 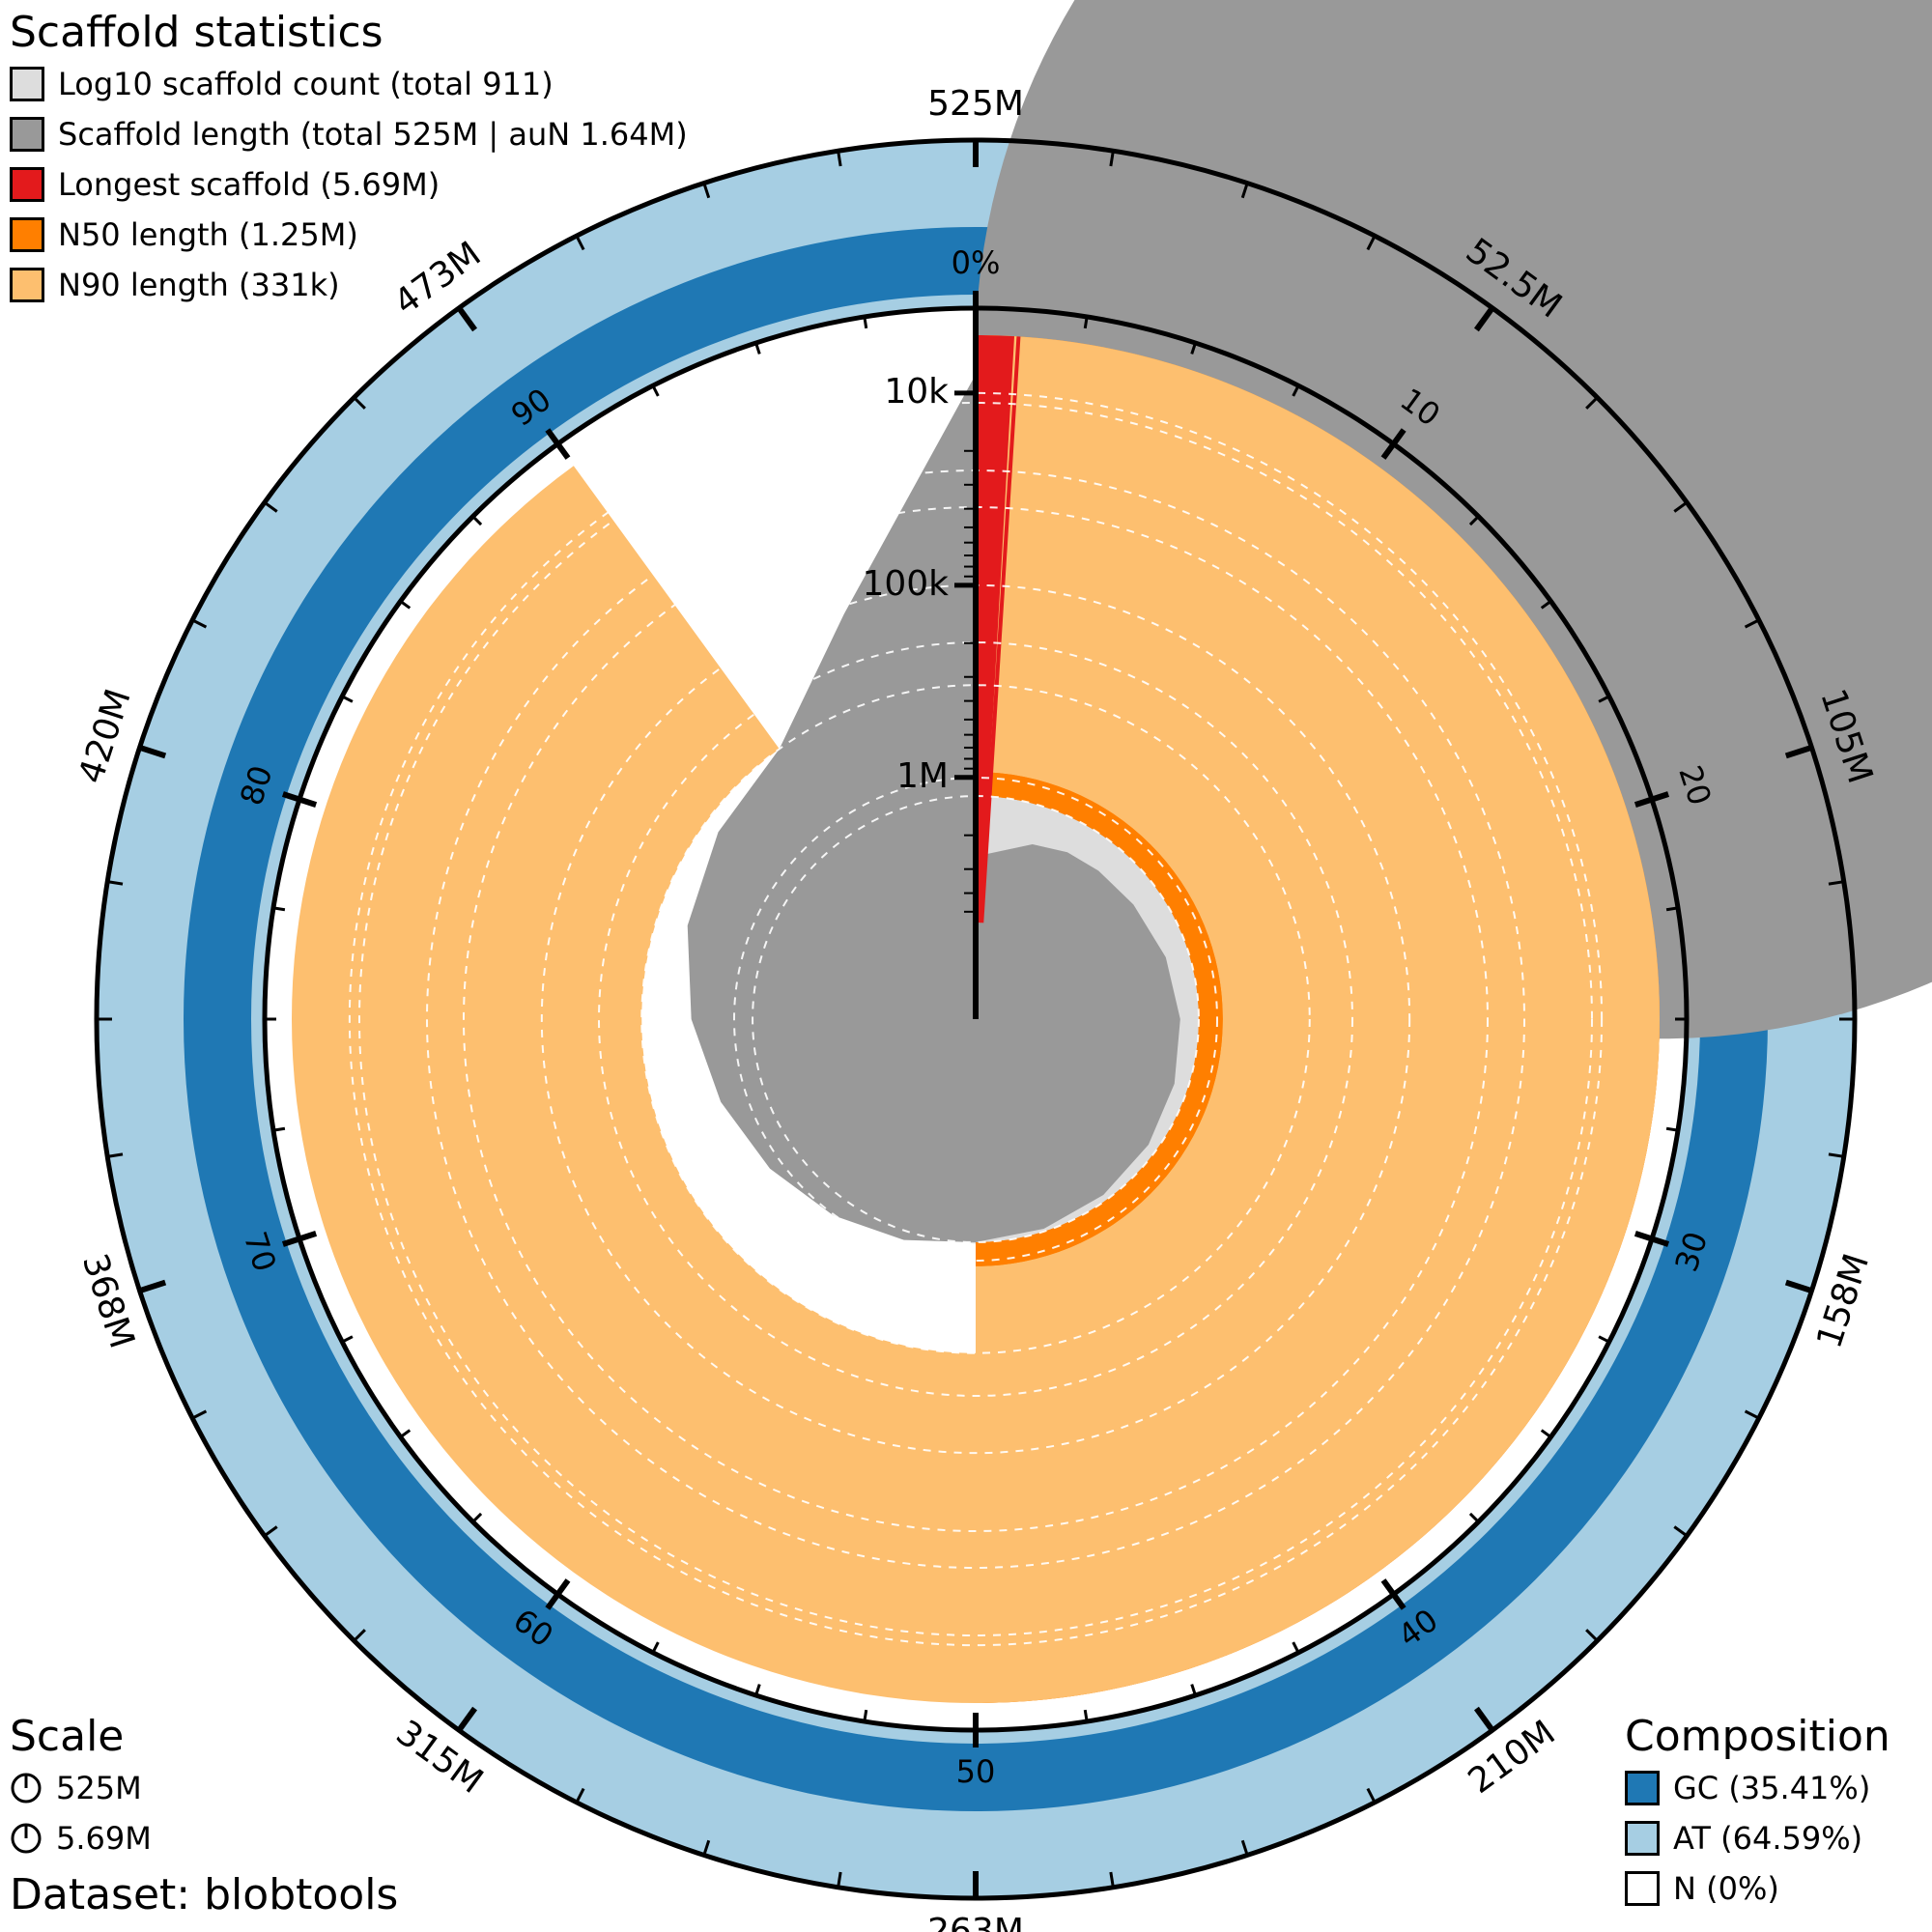 I want to click on radial-label: 100k, so click(x=905, y=584).